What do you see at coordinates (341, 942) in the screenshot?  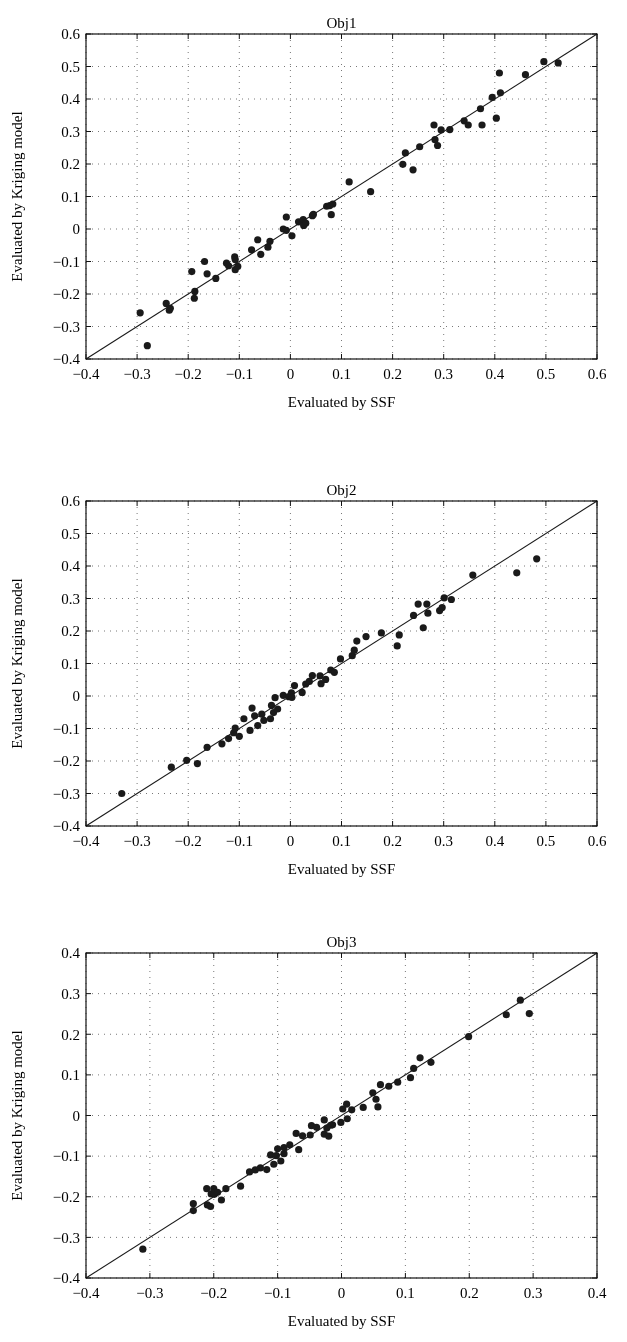 I see `chart-title: Obj3` at bounding box center [341, 942].